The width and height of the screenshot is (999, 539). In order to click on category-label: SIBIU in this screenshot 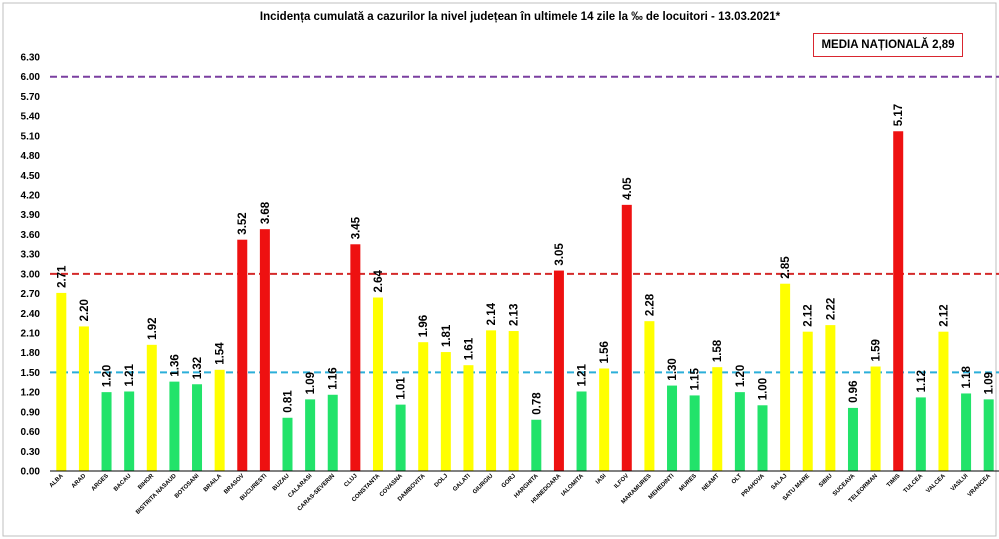, I will do `click(826, 481)`.